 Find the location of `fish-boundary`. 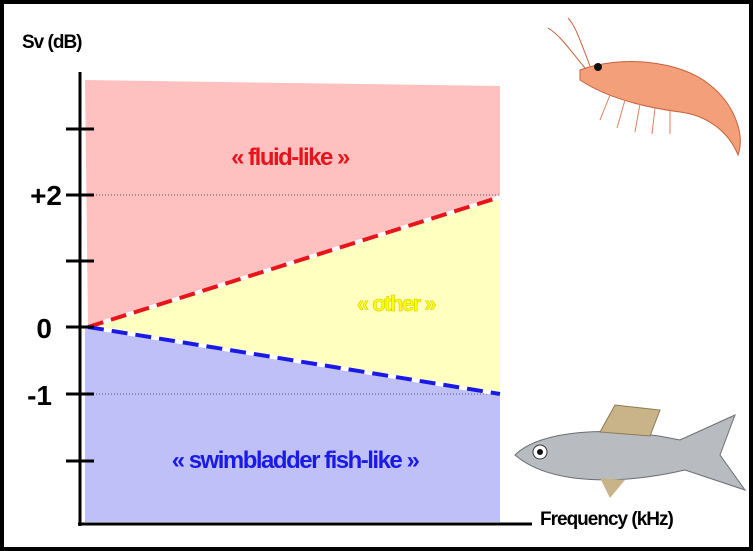

fish-boundary is located at coordinates (294, 360).